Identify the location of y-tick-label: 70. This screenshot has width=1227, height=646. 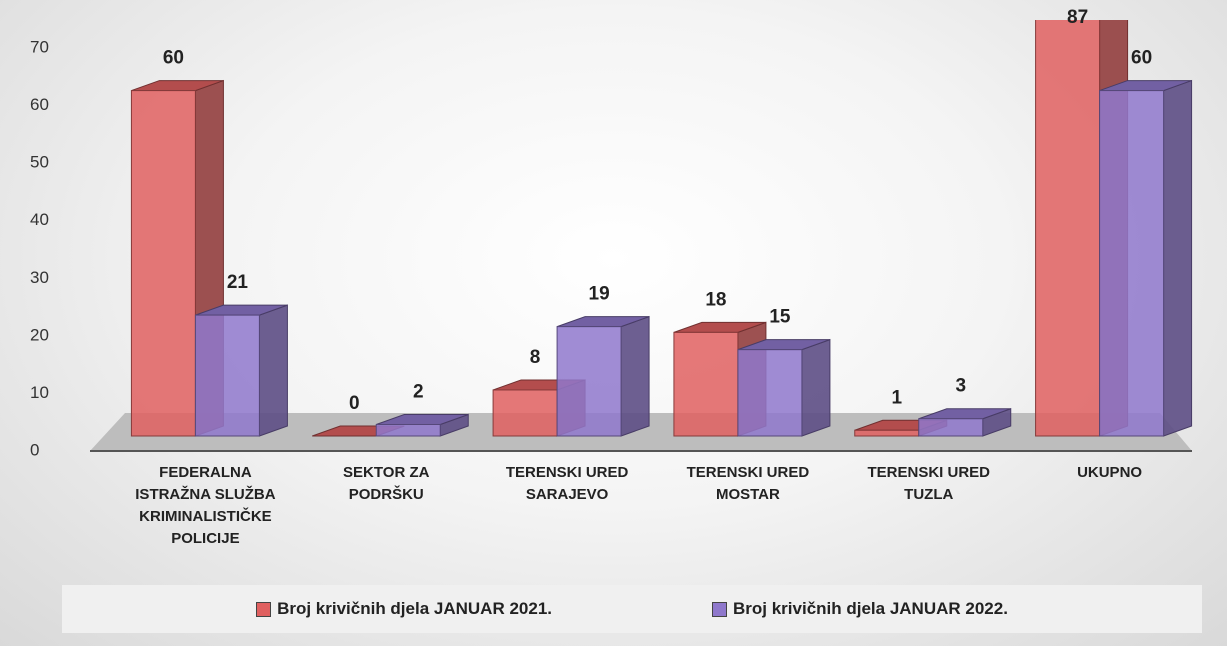
(39, 46).